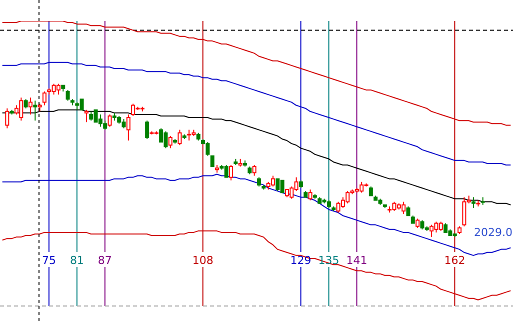  What do you see at coordinates (357, 260) in the screenshot?
I see `x-tick-label: 141` at bounding box center [357, 260].